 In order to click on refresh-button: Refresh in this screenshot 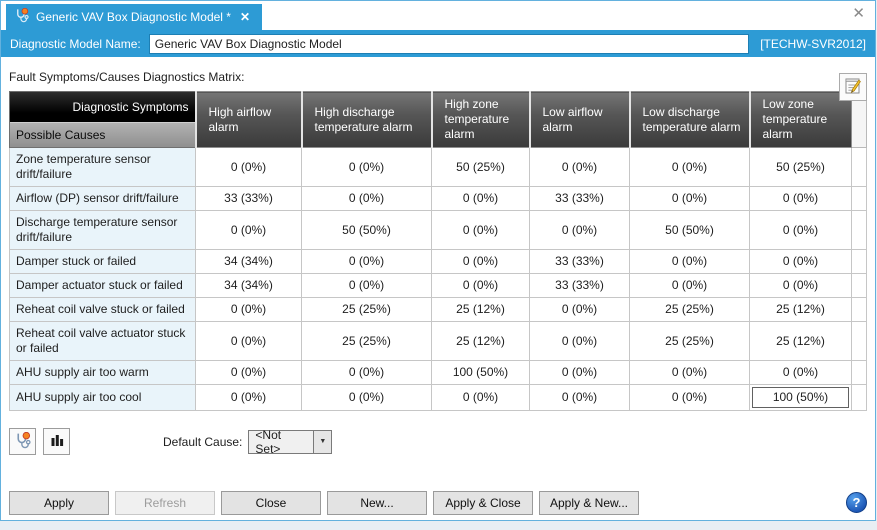, I will do `click(165, 502)`.